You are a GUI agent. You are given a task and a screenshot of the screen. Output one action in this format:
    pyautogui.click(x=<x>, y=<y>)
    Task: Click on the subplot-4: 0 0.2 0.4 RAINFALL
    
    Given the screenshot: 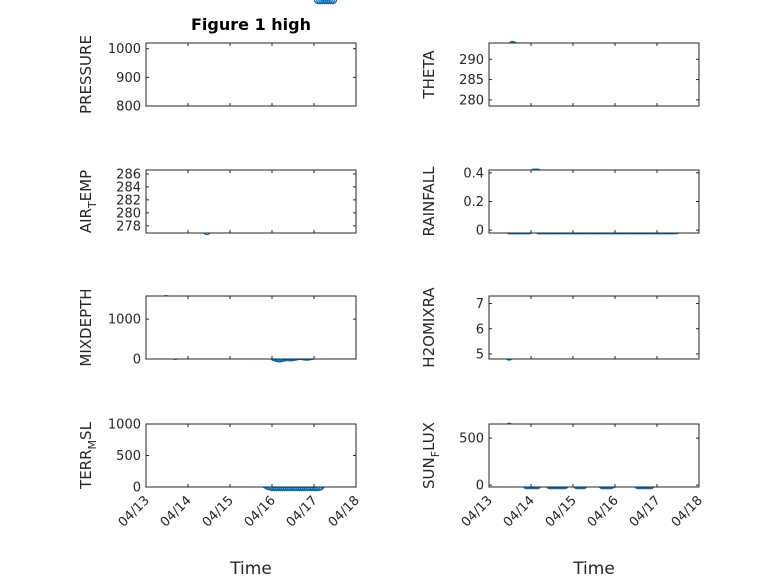 What is the action you would take?
    pyautogui.click(x=560, y=202)
    